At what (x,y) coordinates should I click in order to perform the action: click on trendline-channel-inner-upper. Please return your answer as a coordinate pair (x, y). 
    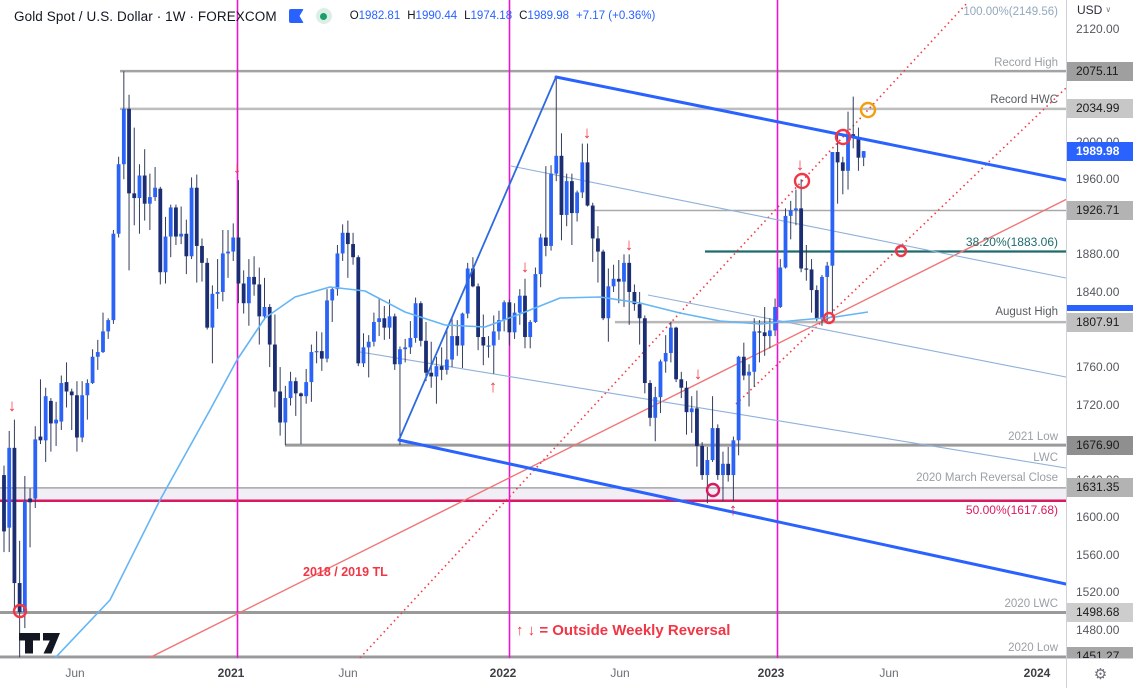
    Looking at the image, I should click on (788, 222).